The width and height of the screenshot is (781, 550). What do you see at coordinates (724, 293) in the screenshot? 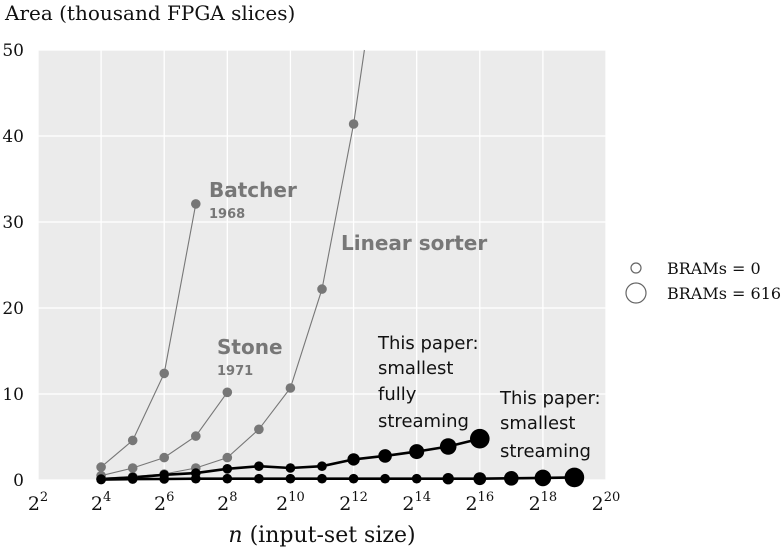
I see `legend-label-brams-616: BRAMs = 616` at bounding box center [724, 293].